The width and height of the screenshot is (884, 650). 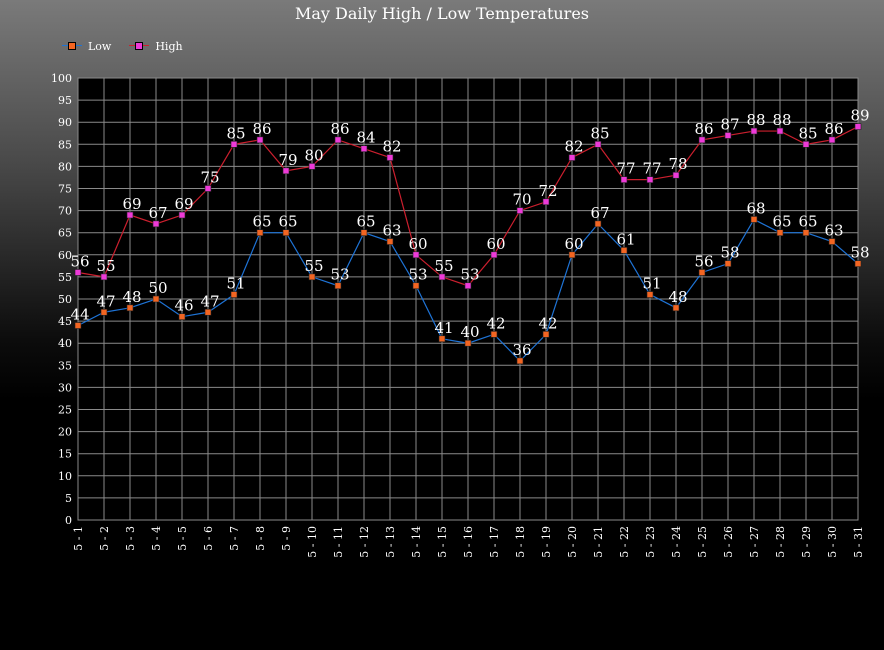 I want to click on x-tick-label: 5 - 11, so click(x=338, y=542).